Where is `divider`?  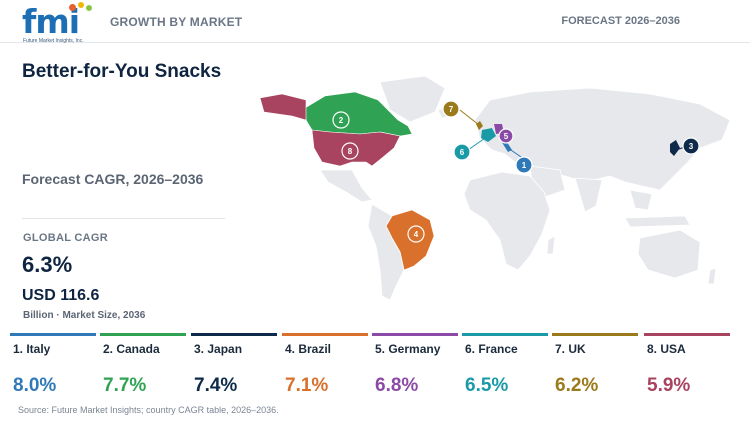
divider is located at coordinates (123, 218).